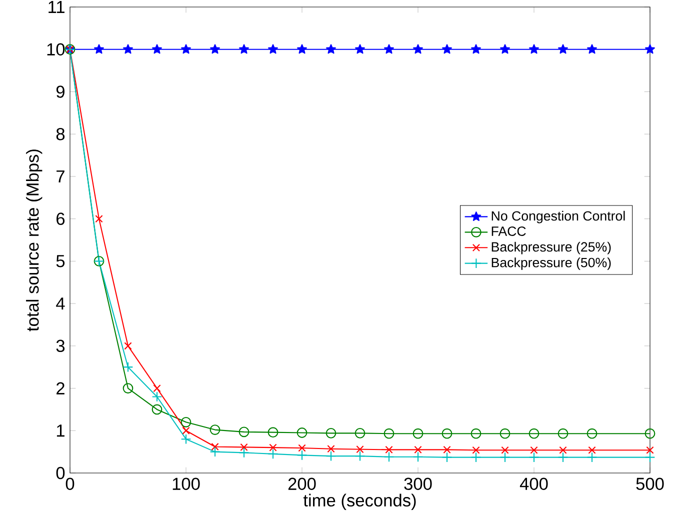  Describe the element at coordinates (551, 263) in the screenshot. I see `legend-label: Backpressure (50%)` at that location.